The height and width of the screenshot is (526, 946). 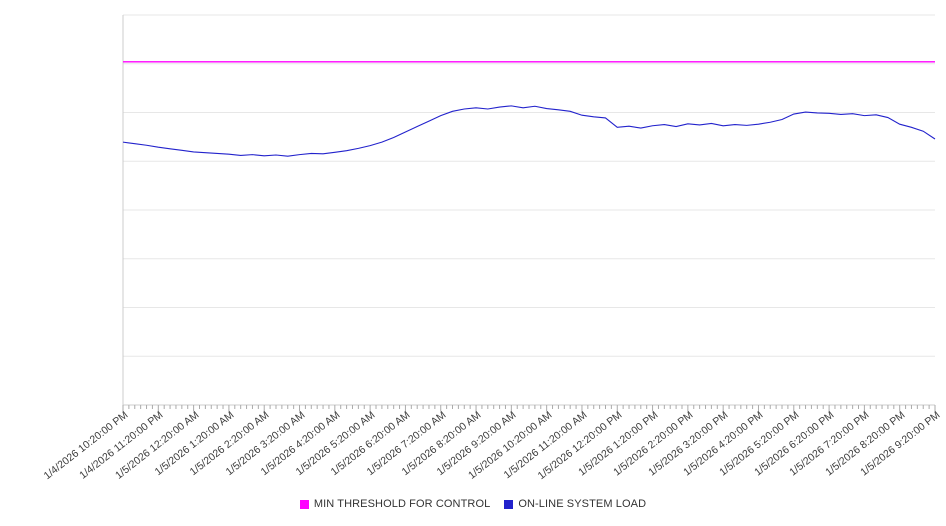 I want to click on legend-label-threshold: MIN THRESHOLD FOR CONTROL, so click(x=402, y=504).